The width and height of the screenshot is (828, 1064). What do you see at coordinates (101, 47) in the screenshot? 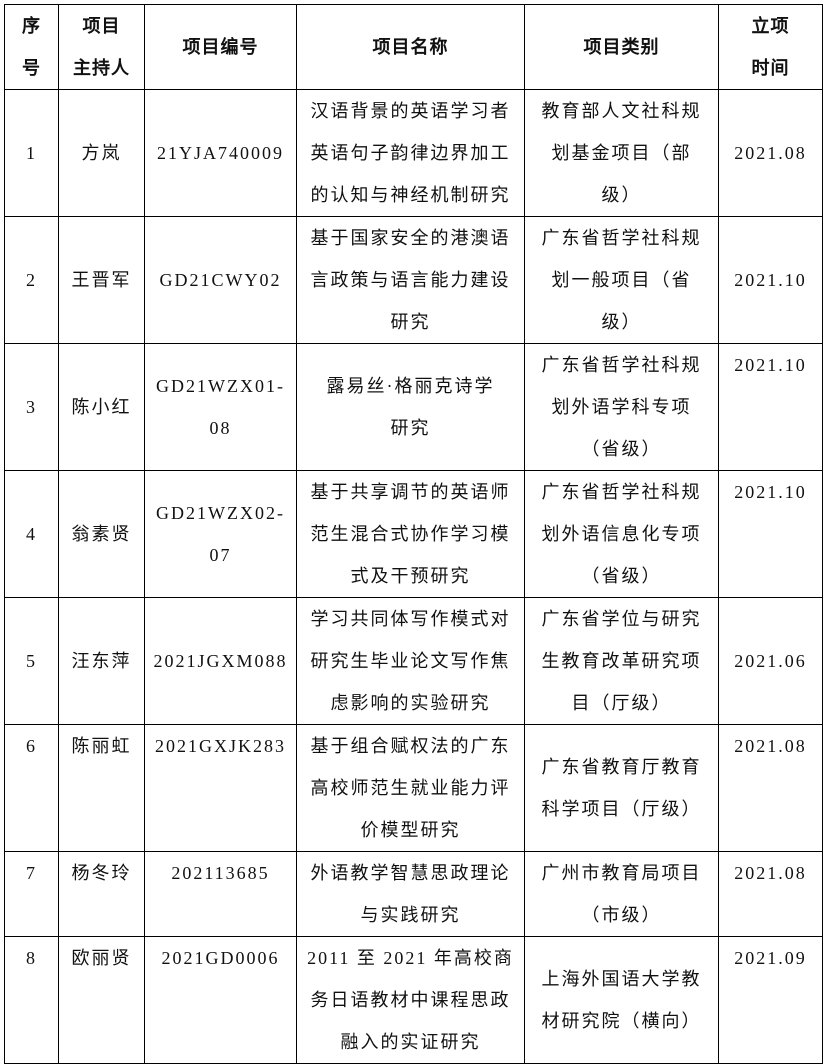
I see `header-cell: 项目 主持人` at bounding box center [101, 47].